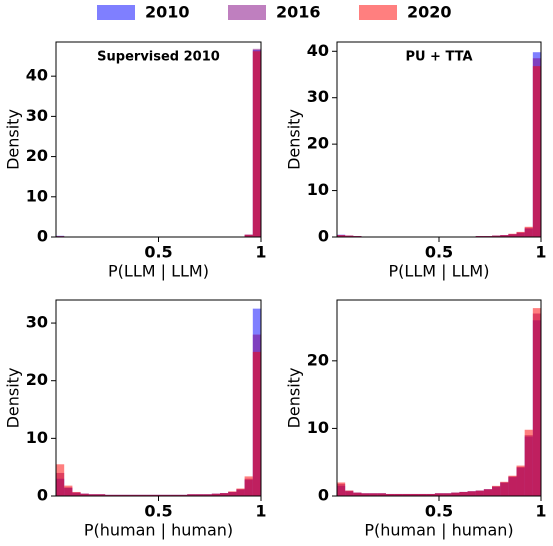 Image resolution: width=553 pixels, height=546 pixels. Describe the element at coordinates (37, 75) in the screenshot. I see `y-tick-label: 40` at that location.